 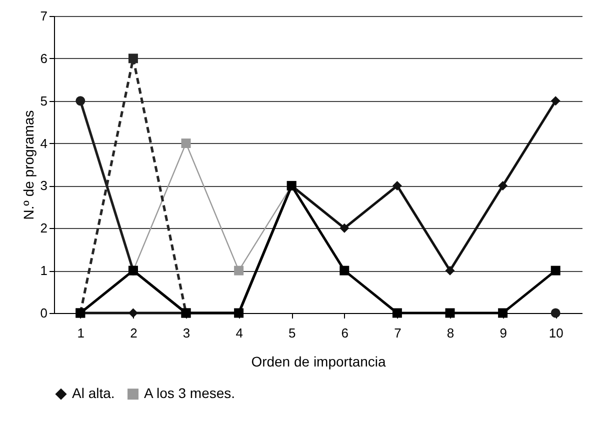 What do you see at coordinates (44, 270) in the screenshot?
I see `y-tick-label: 1` at bounding box center [44, 270].